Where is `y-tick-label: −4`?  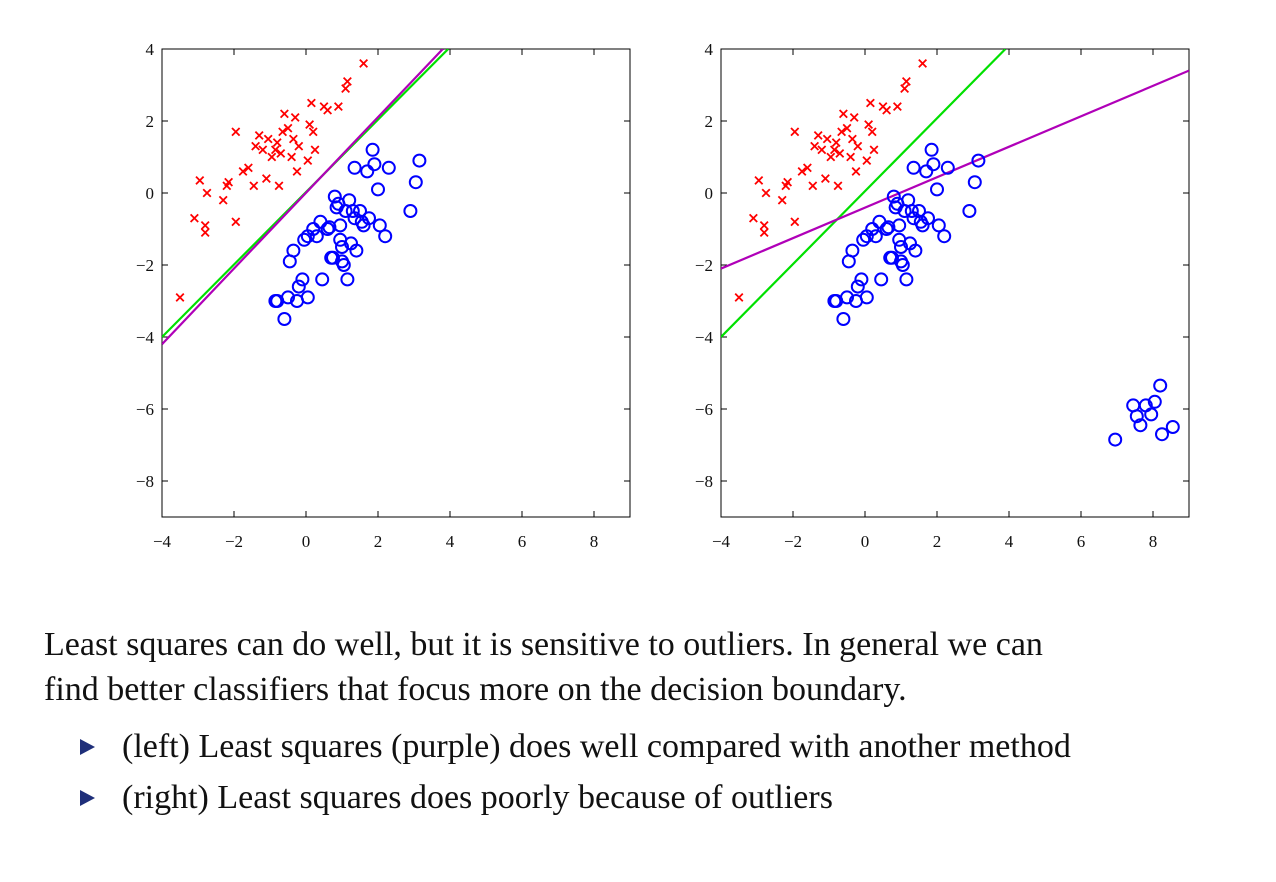
y-tick-label: −4 is located at coordinates (704, 337).